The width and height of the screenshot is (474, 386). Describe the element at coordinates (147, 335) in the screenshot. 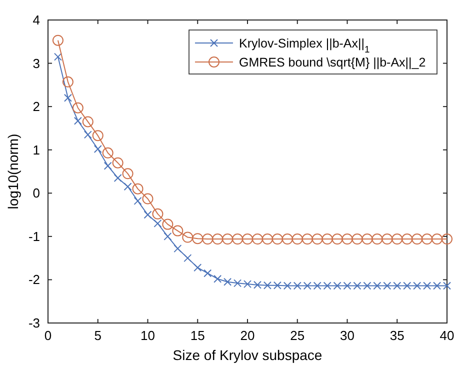

I see `x-tick-label: 10` at that location.